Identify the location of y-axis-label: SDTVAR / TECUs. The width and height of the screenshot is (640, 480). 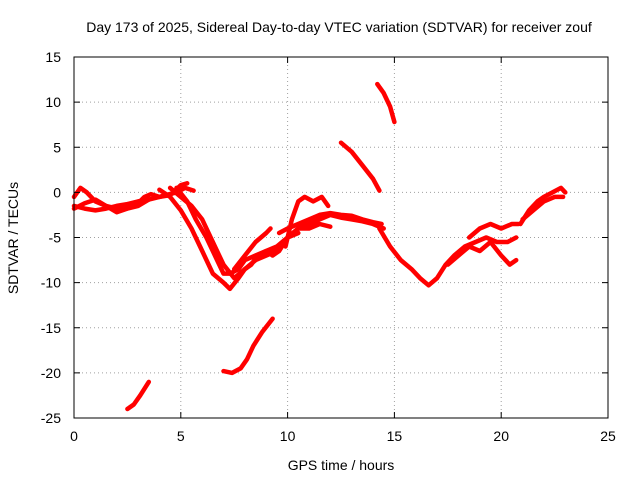
(13, 238).